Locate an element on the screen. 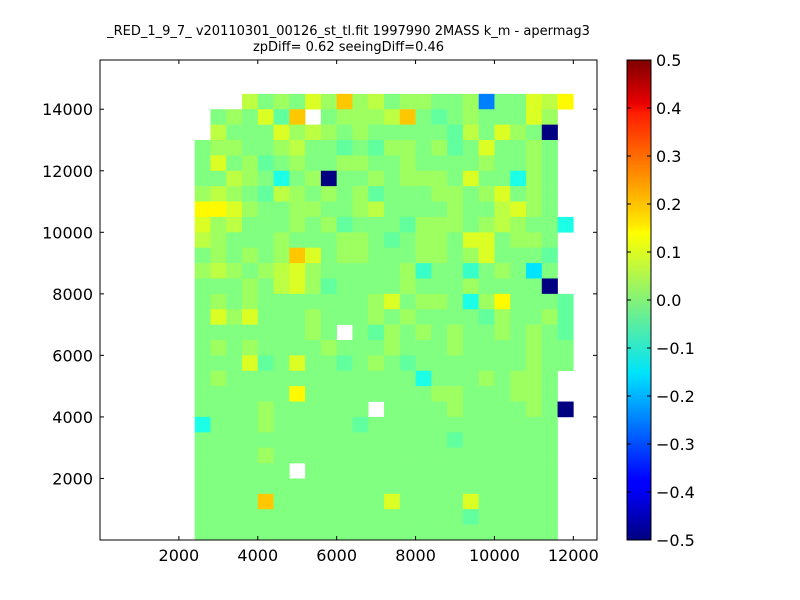 This screenshot has height=600, width=800. colorbar-tick-label: −0.4 is located at coordinates (675, 492).